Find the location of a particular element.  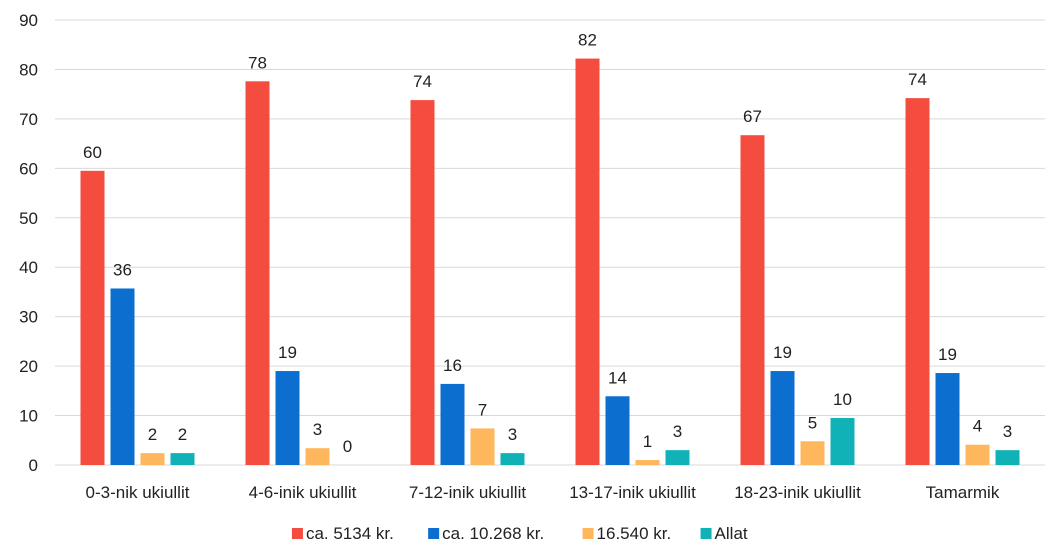

data-label: 67 is located at coordinates (752, 116).